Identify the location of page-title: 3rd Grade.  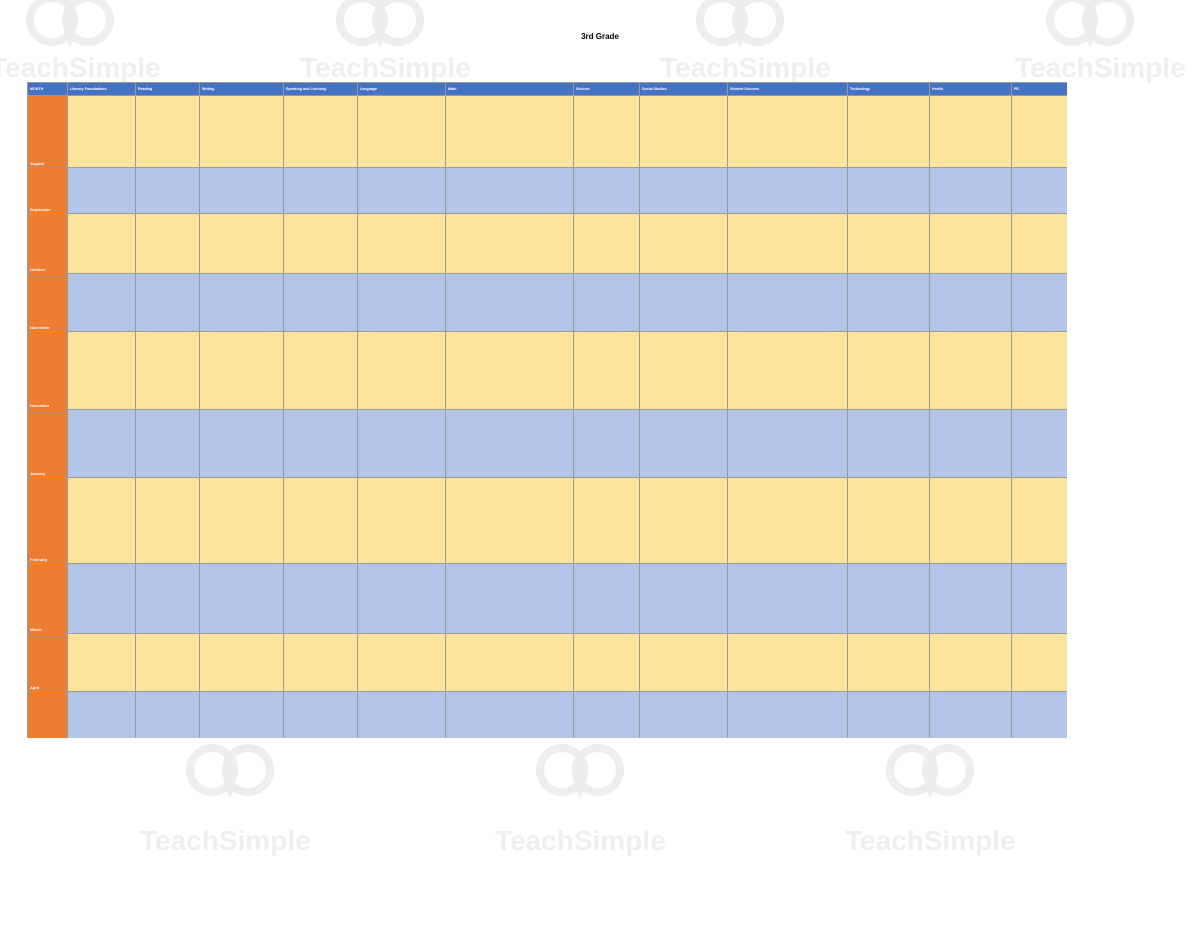
(600, 36).